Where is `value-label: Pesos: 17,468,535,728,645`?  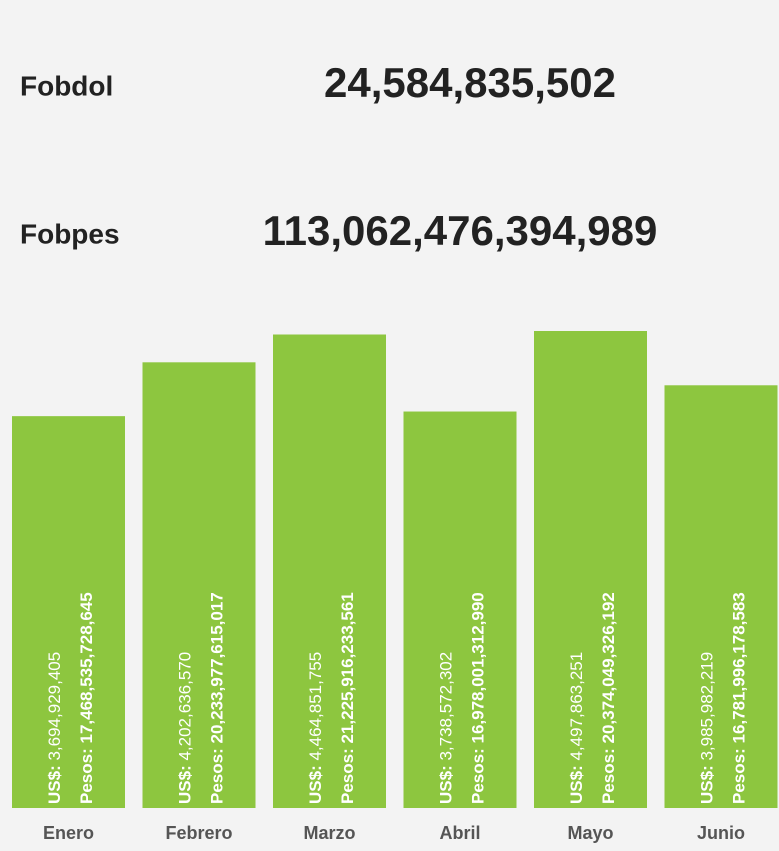 value-label: Pesos: 17,468,535,728,645 is located at coordinates (86, 698).